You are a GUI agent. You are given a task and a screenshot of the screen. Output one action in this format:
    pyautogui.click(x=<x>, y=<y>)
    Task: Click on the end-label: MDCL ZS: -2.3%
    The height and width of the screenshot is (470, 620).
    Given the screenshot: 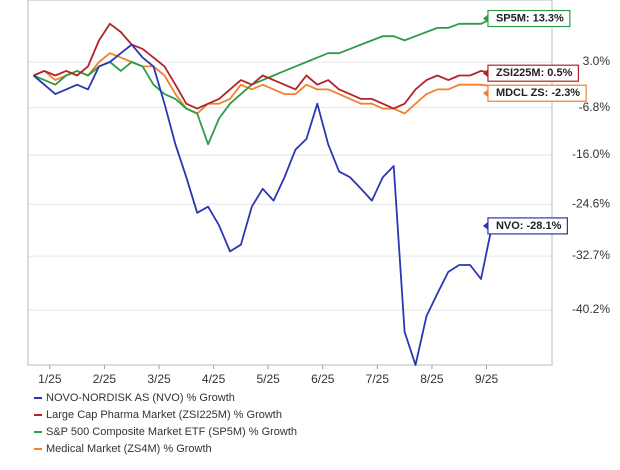 What is the action you would take?
    pyautogui.click(x=534, y=93)
    